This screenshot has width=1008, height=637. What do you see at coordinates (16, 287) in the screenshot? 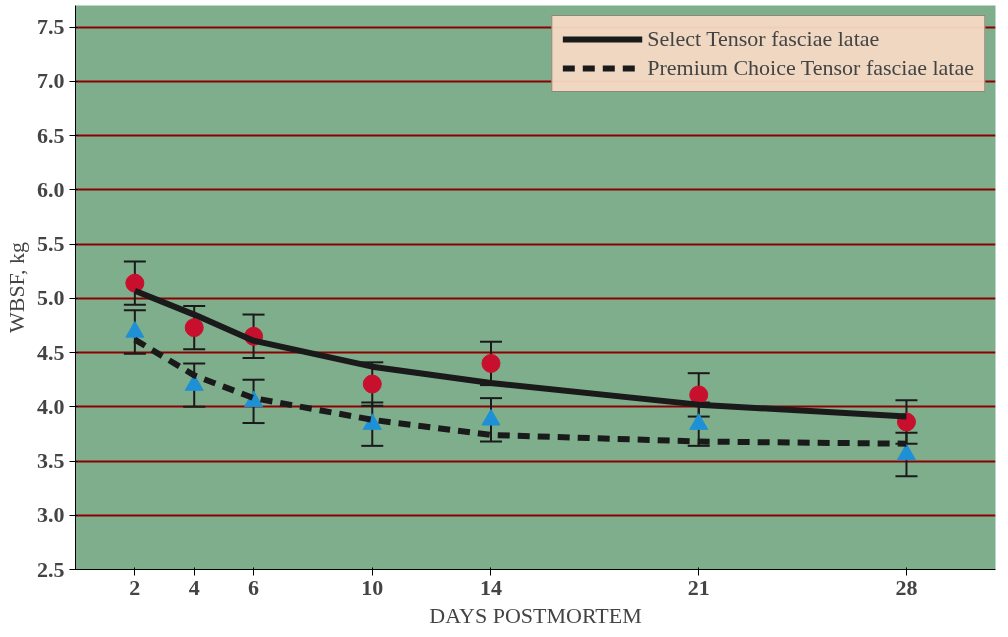
I see `y-axis-title: WBSF, kg` at bounding box center [16, 287].